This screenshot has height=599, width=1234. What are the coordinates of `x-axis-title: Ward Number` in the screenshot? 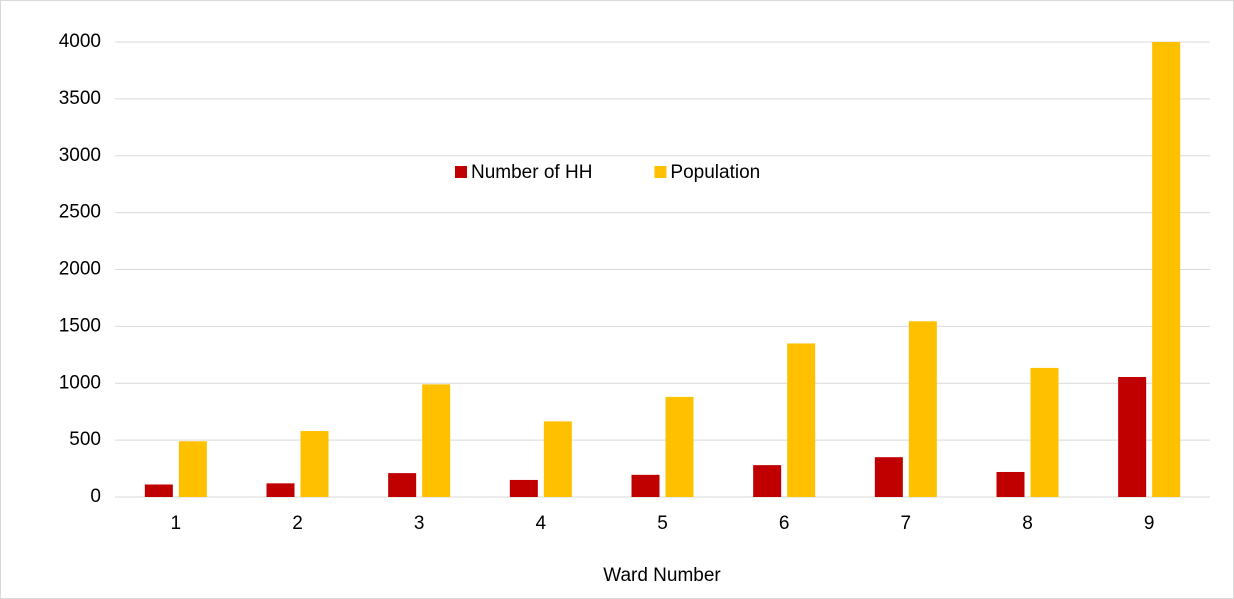 It's located at (662, 575).